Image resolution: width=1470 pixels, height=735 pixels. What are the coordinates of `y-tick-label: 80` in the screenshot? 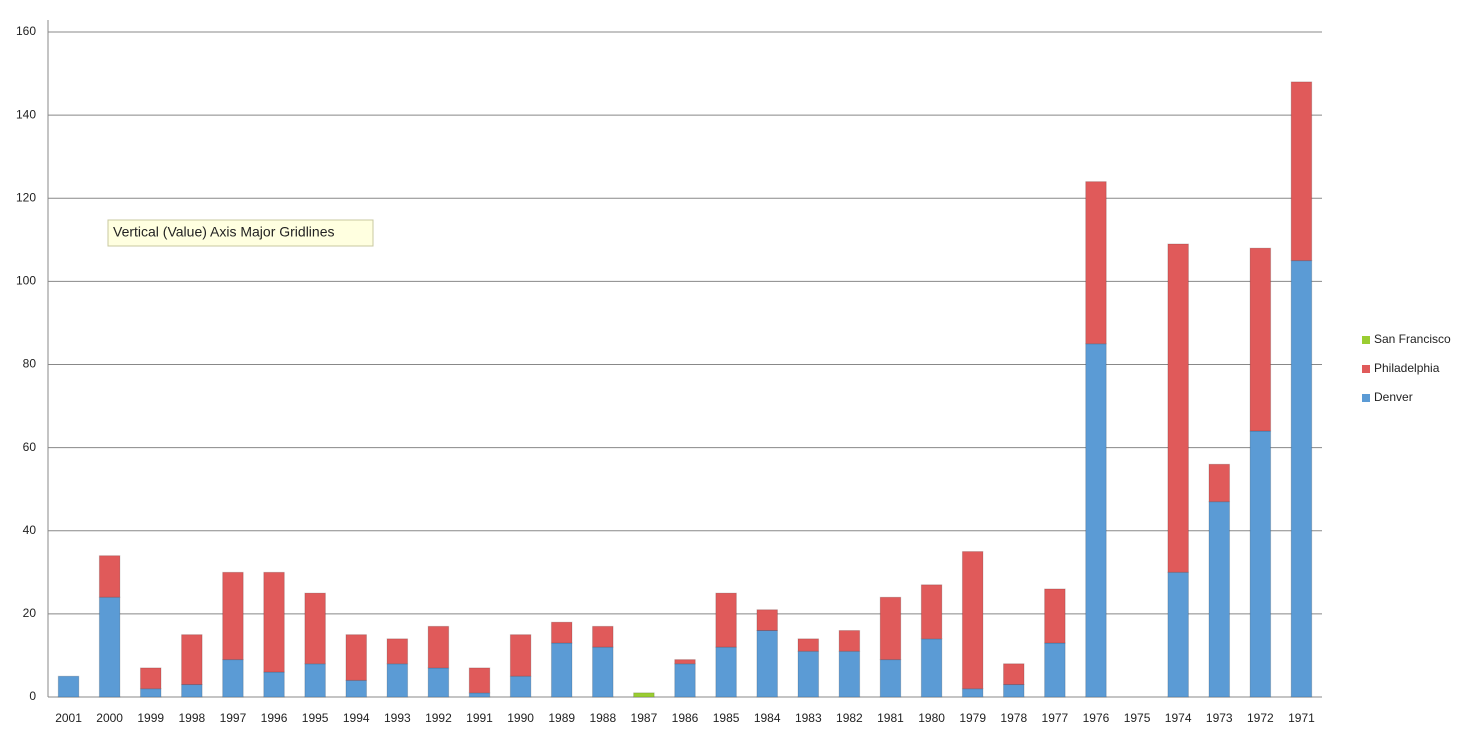 It's located at (30, 364).